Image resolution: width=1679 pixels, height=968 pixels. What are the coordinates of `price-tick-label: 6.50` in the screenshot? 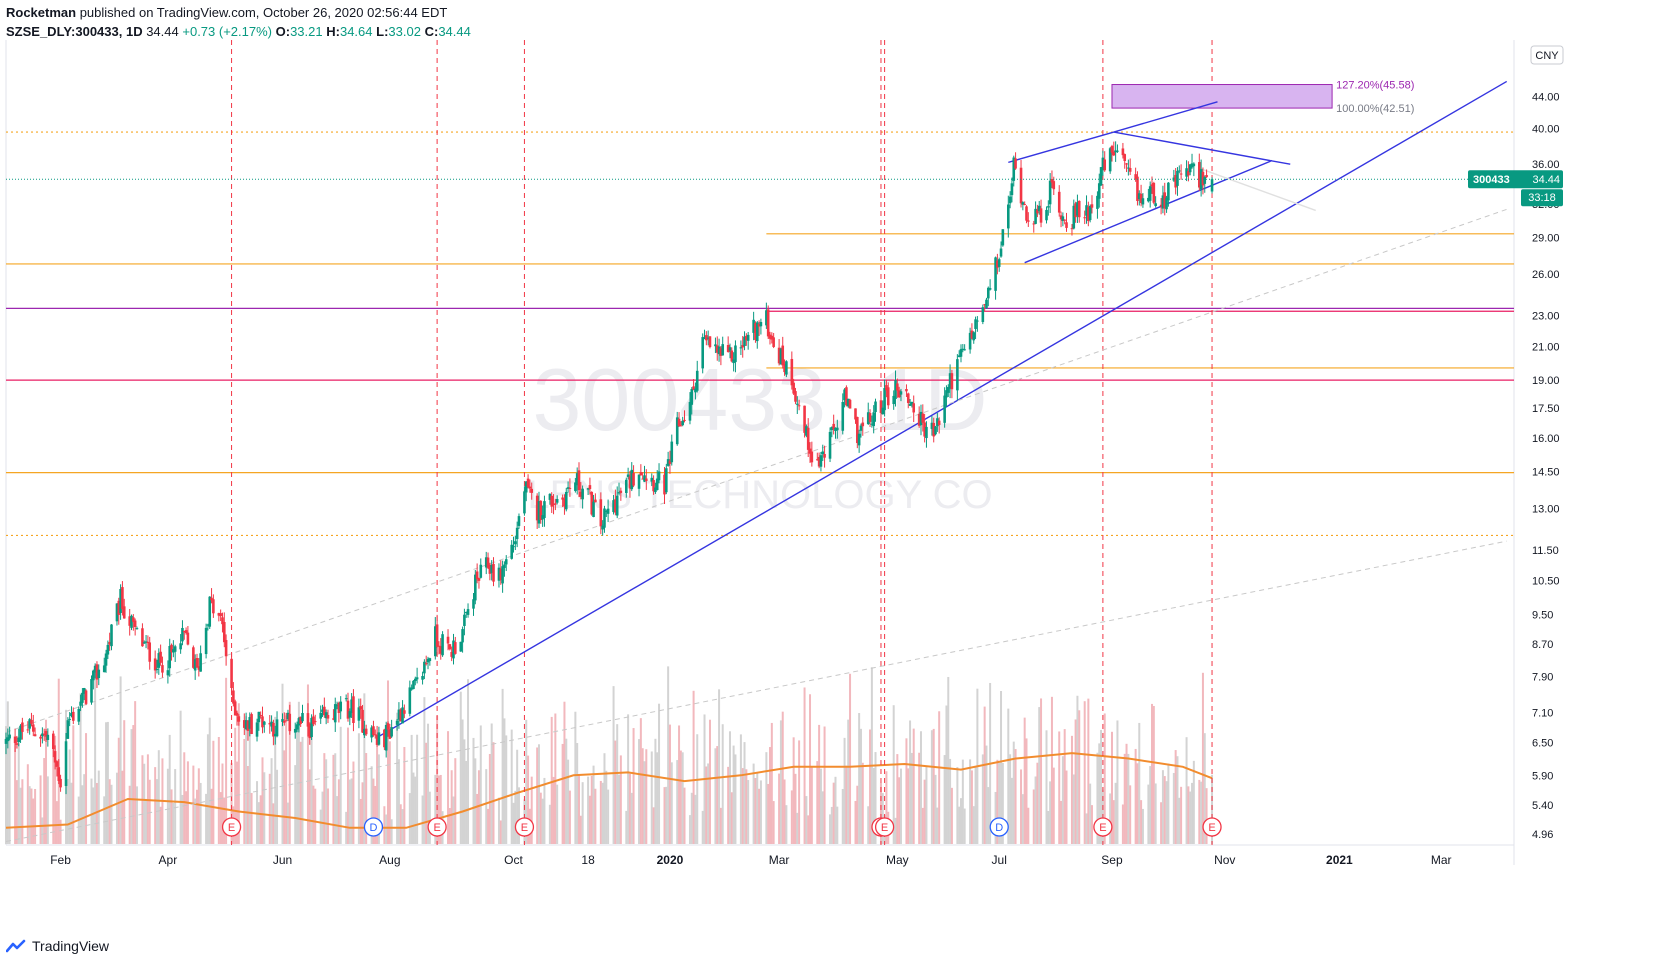 It's located at (1542, 744).